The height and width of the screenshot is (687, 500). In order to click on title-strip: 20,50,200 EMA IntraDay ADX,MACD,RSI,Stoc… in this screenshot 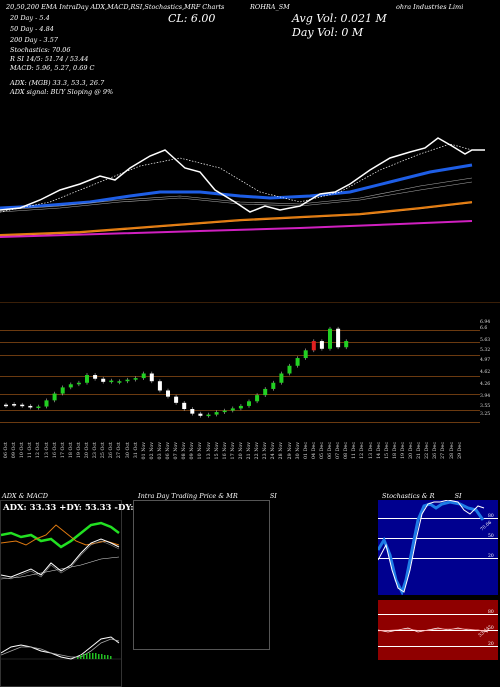, I will do `click(246, 7)`.